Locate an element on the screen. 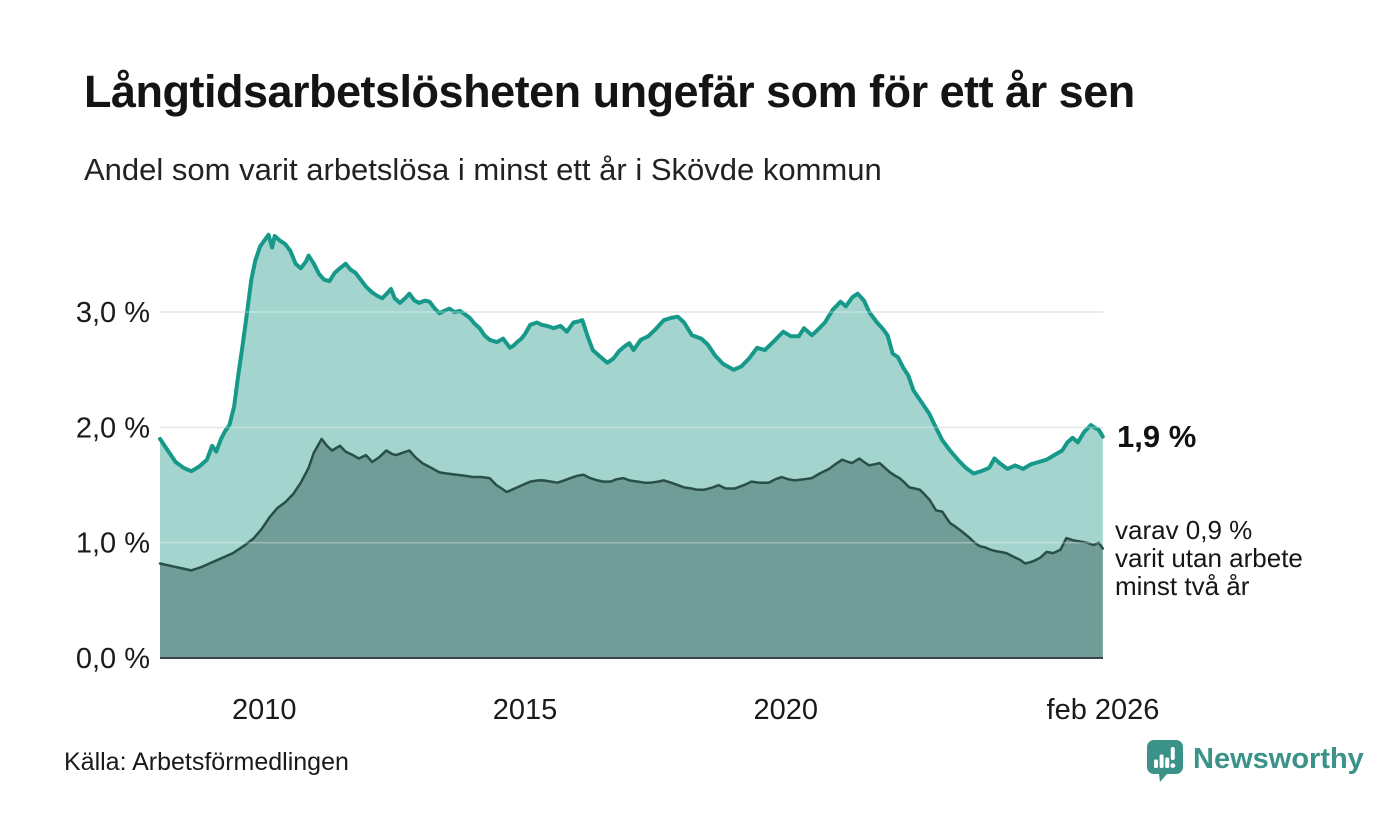 This screenshot has height=840, width=1400. y-axis-tick-label: 0,0 % is located at coordinates (113, 659).